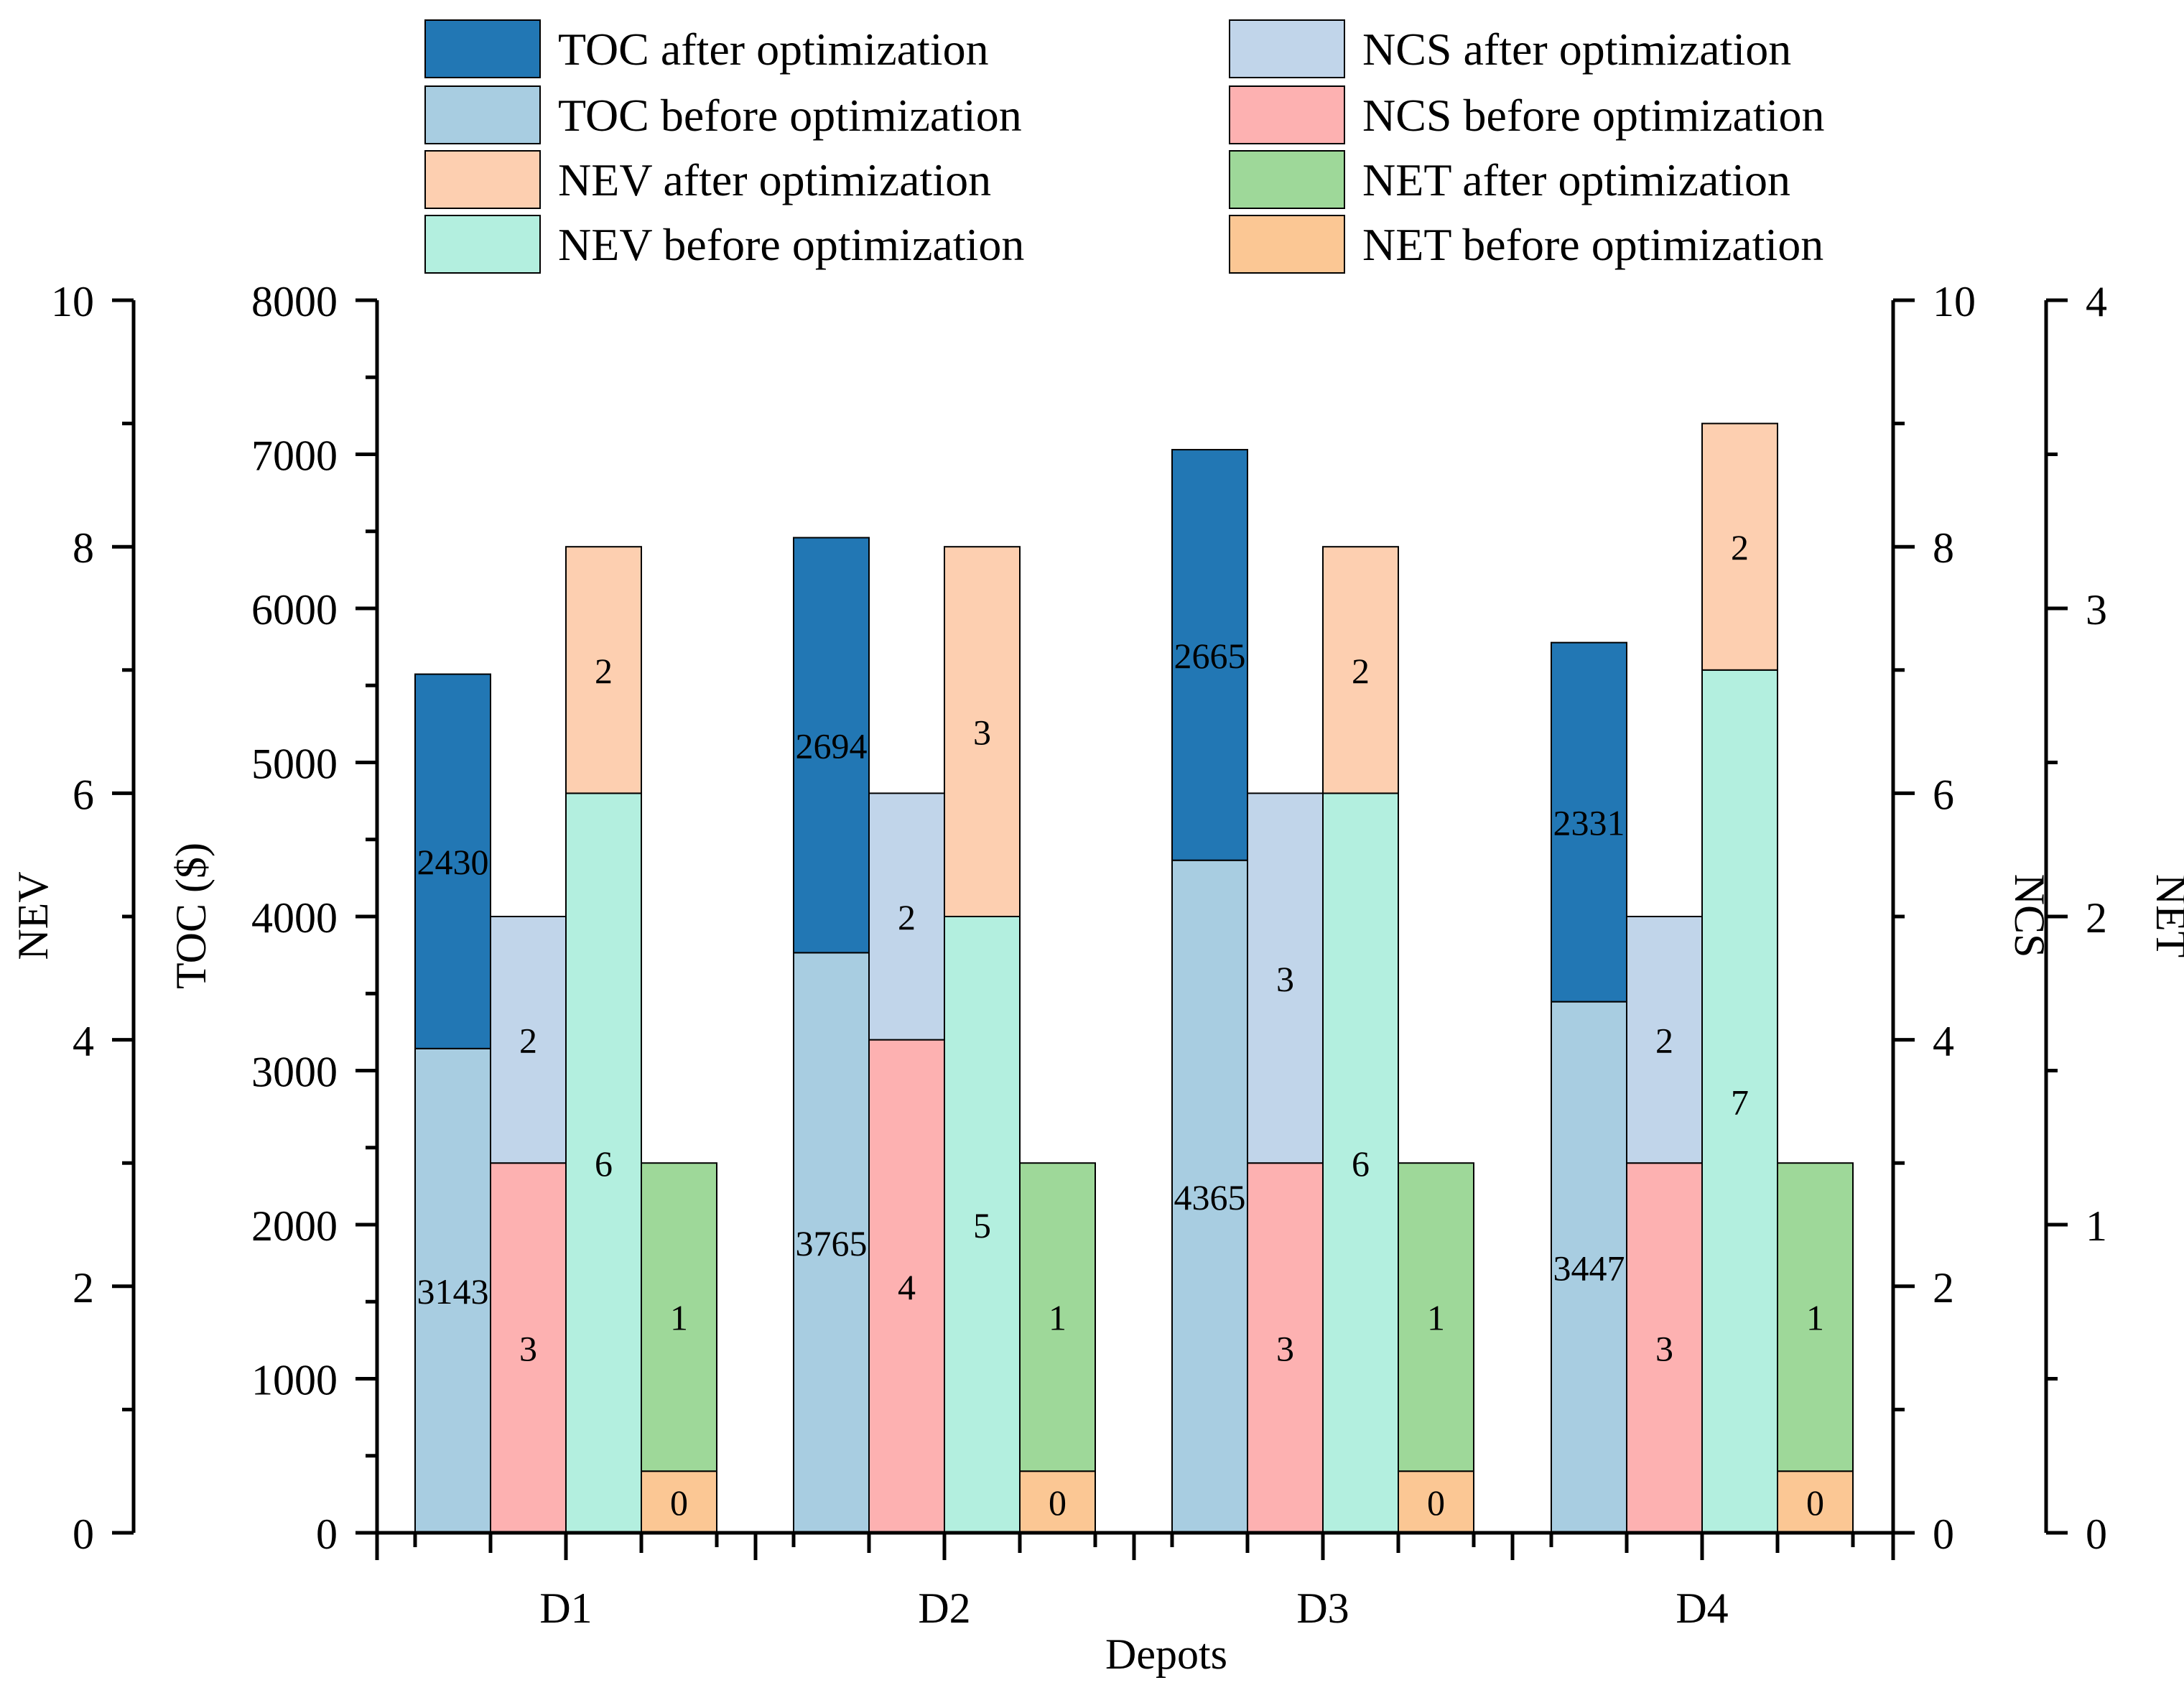  I want to click on y-tick-label-net: 4, so click(2096, 301).